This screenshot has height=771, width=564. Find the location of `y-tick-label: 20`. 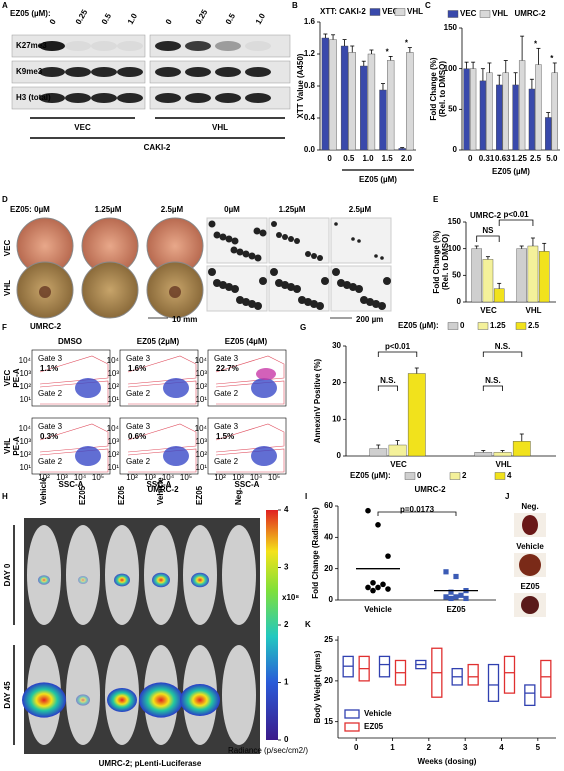

y-tick-label: 20 is located at coordinates (336, 382).